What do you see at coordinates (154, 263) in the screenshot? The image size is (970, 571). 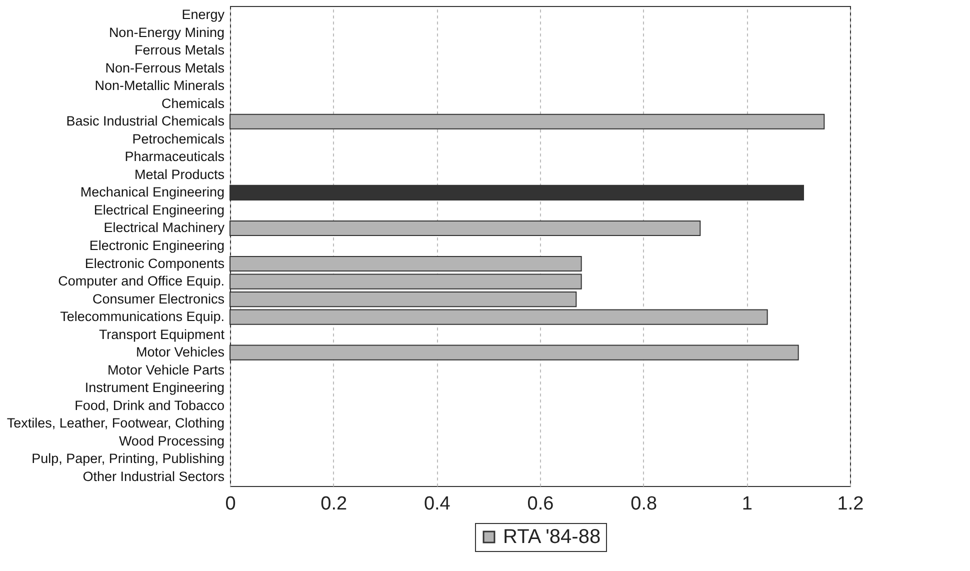 I see `y-tick-label: Electronic Components` at bounding box center [154, 263].